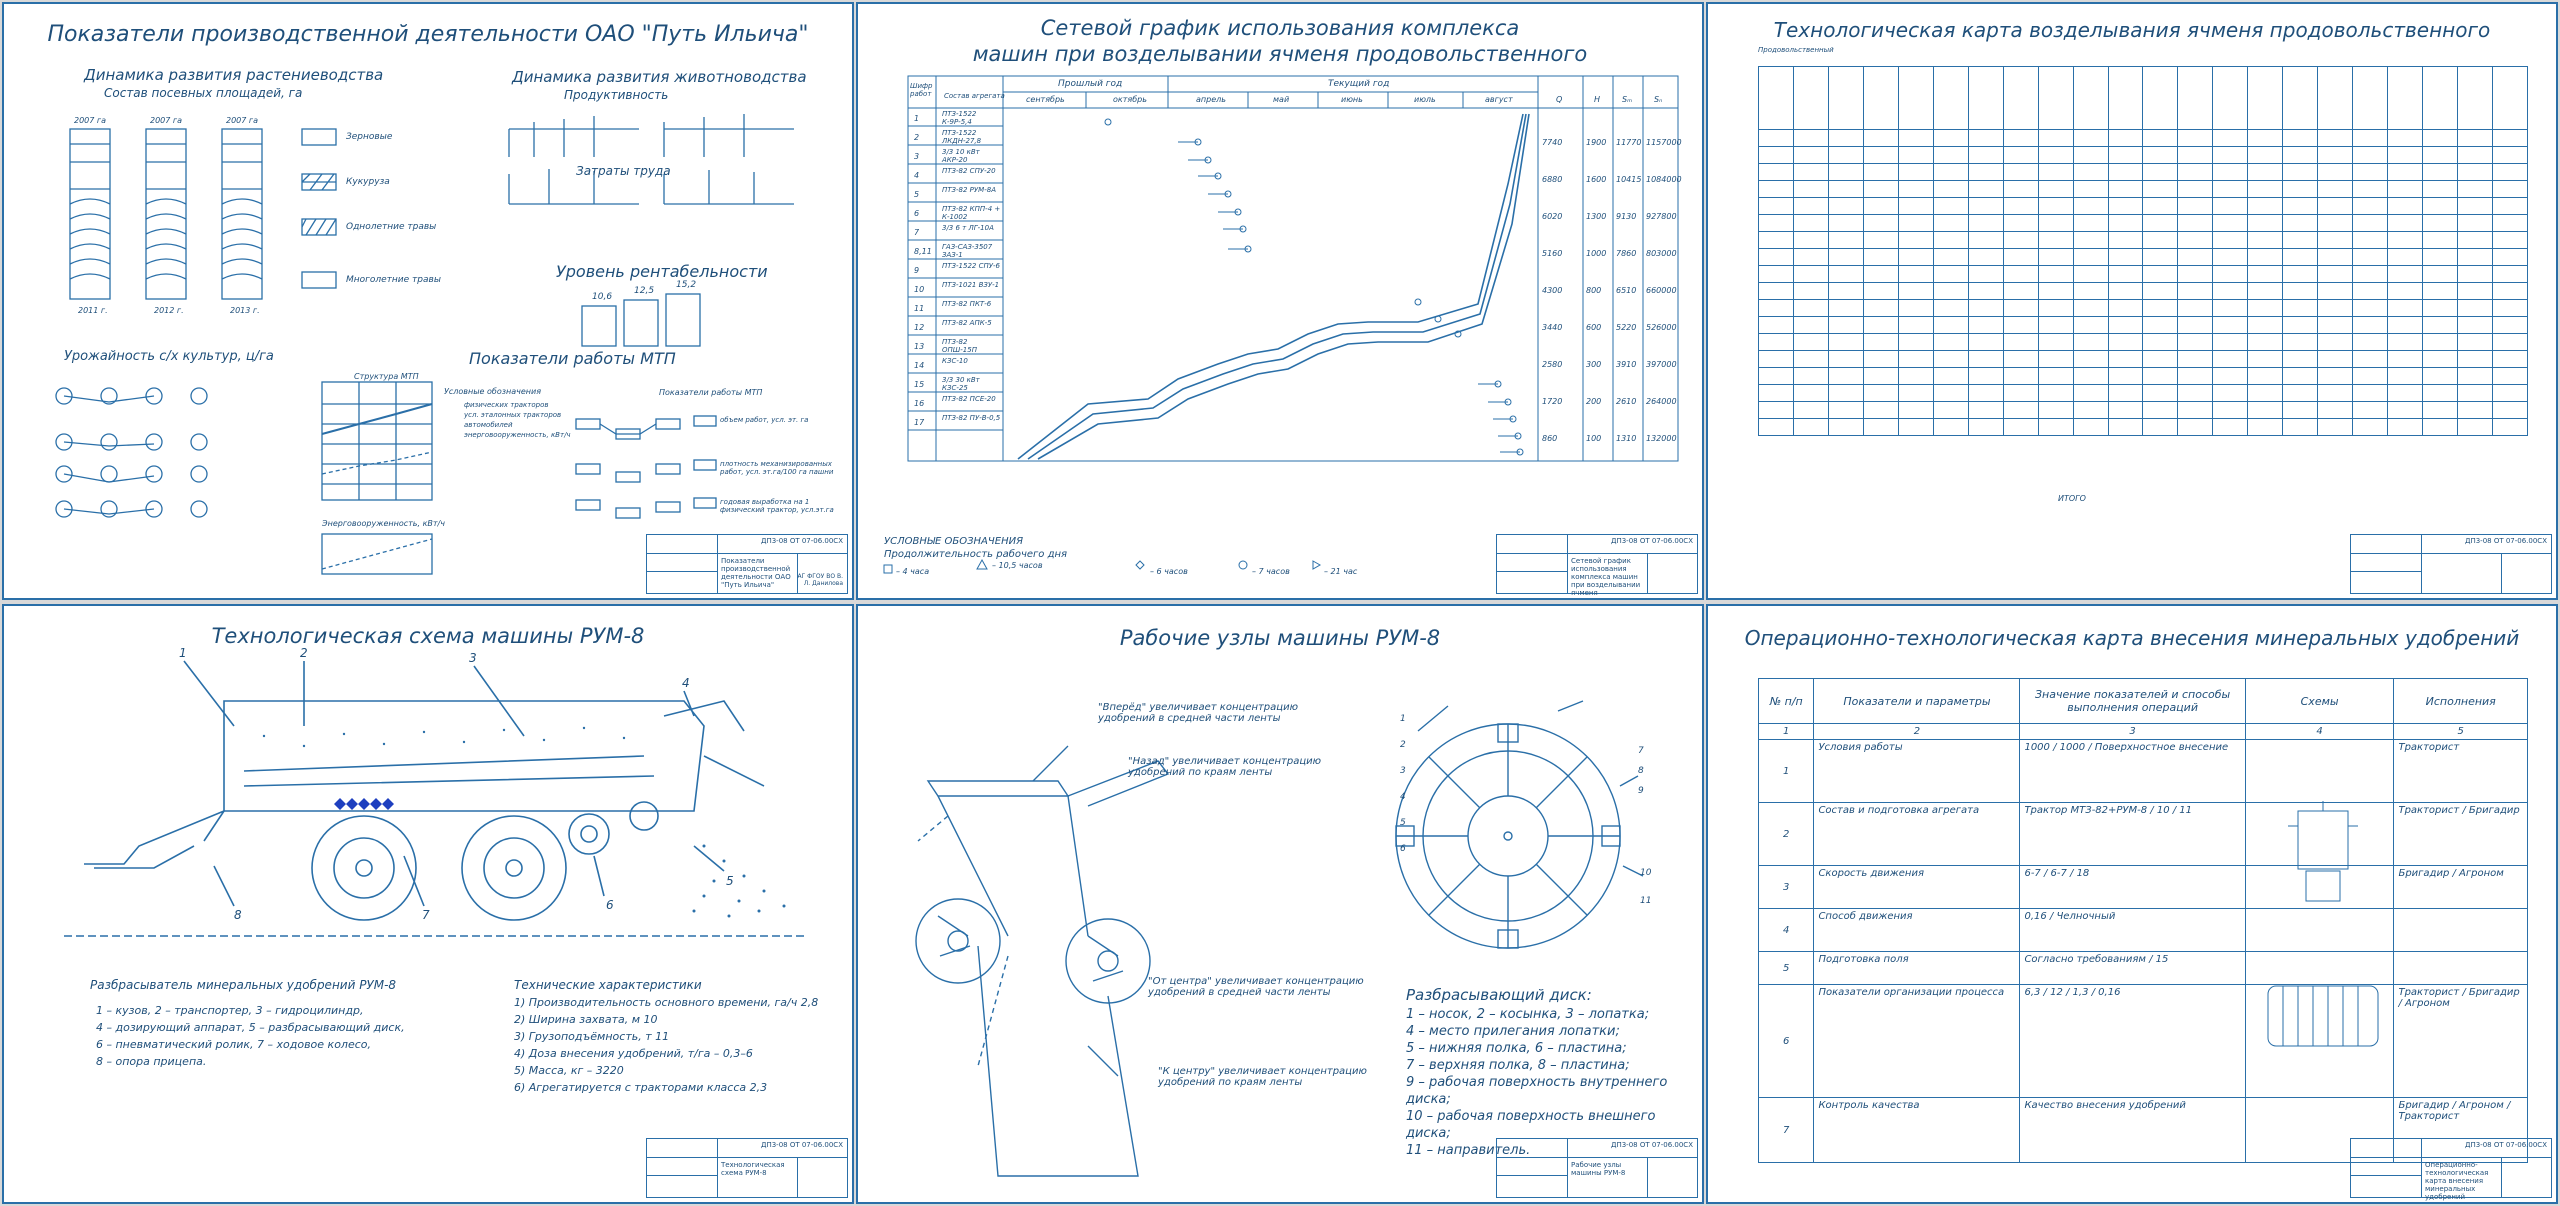  I want to click on legend-item: – 6 часов, so click(1169, 571).